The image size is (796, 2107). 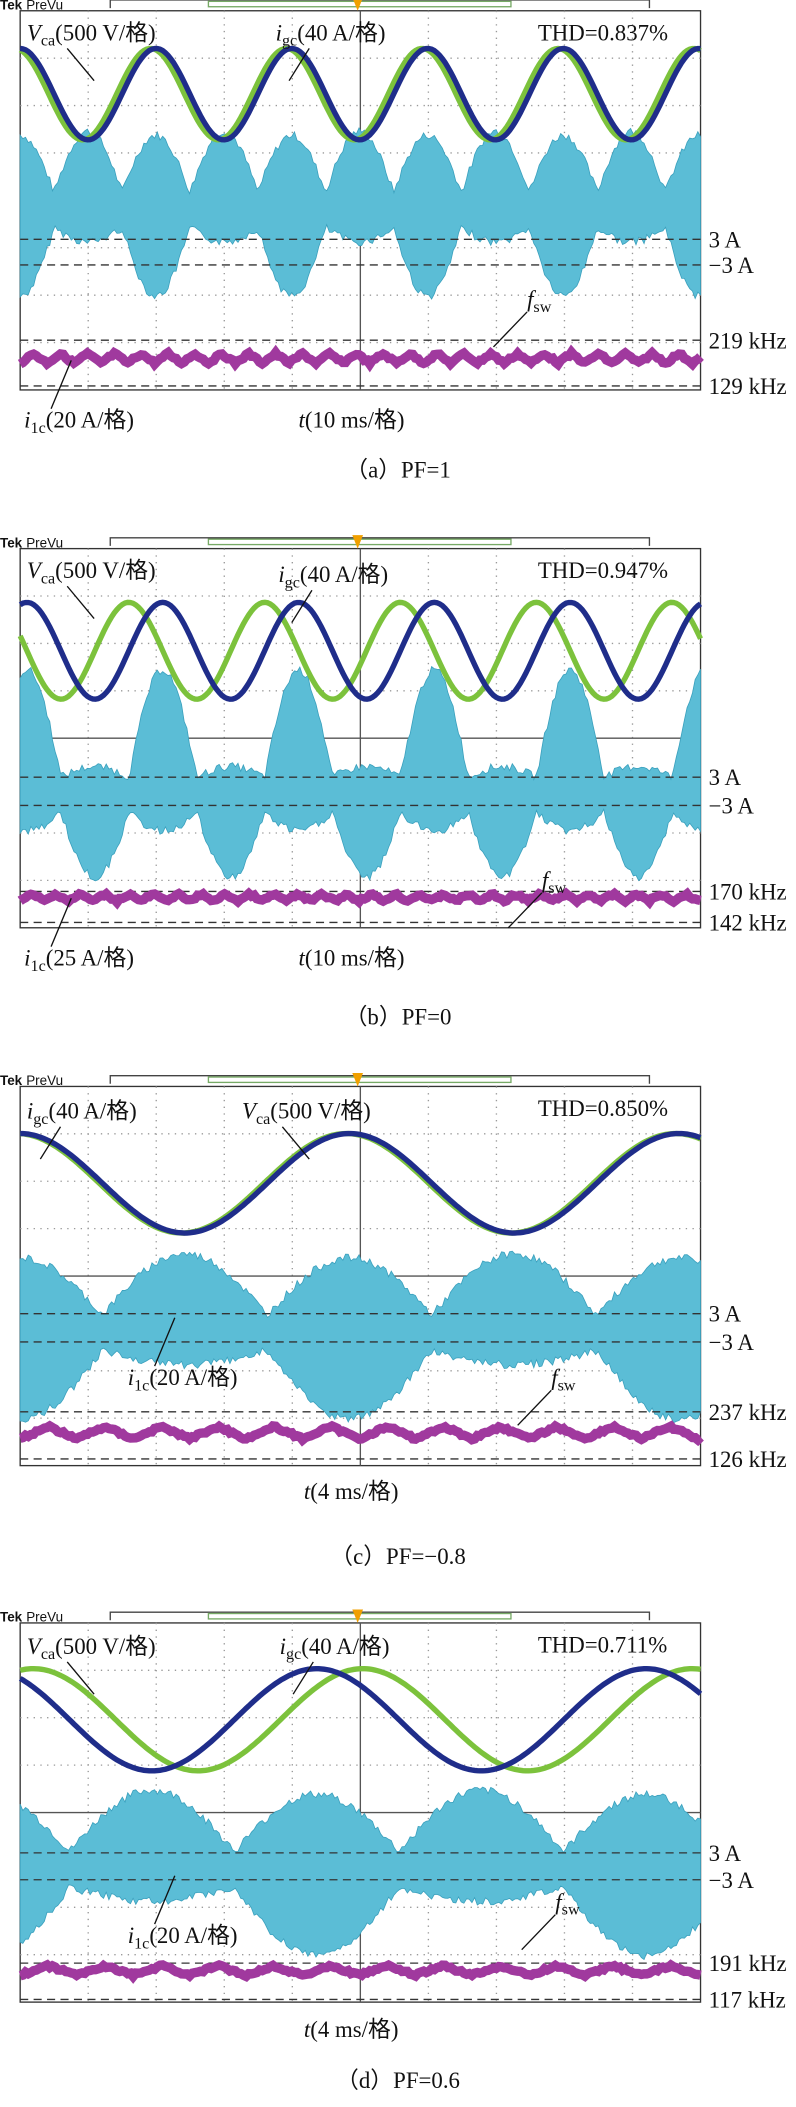 What do you see at coordinates (748, 340) in the screenshot?
I see `reference-label: 219 kHz` at bounding box center [748, 340].